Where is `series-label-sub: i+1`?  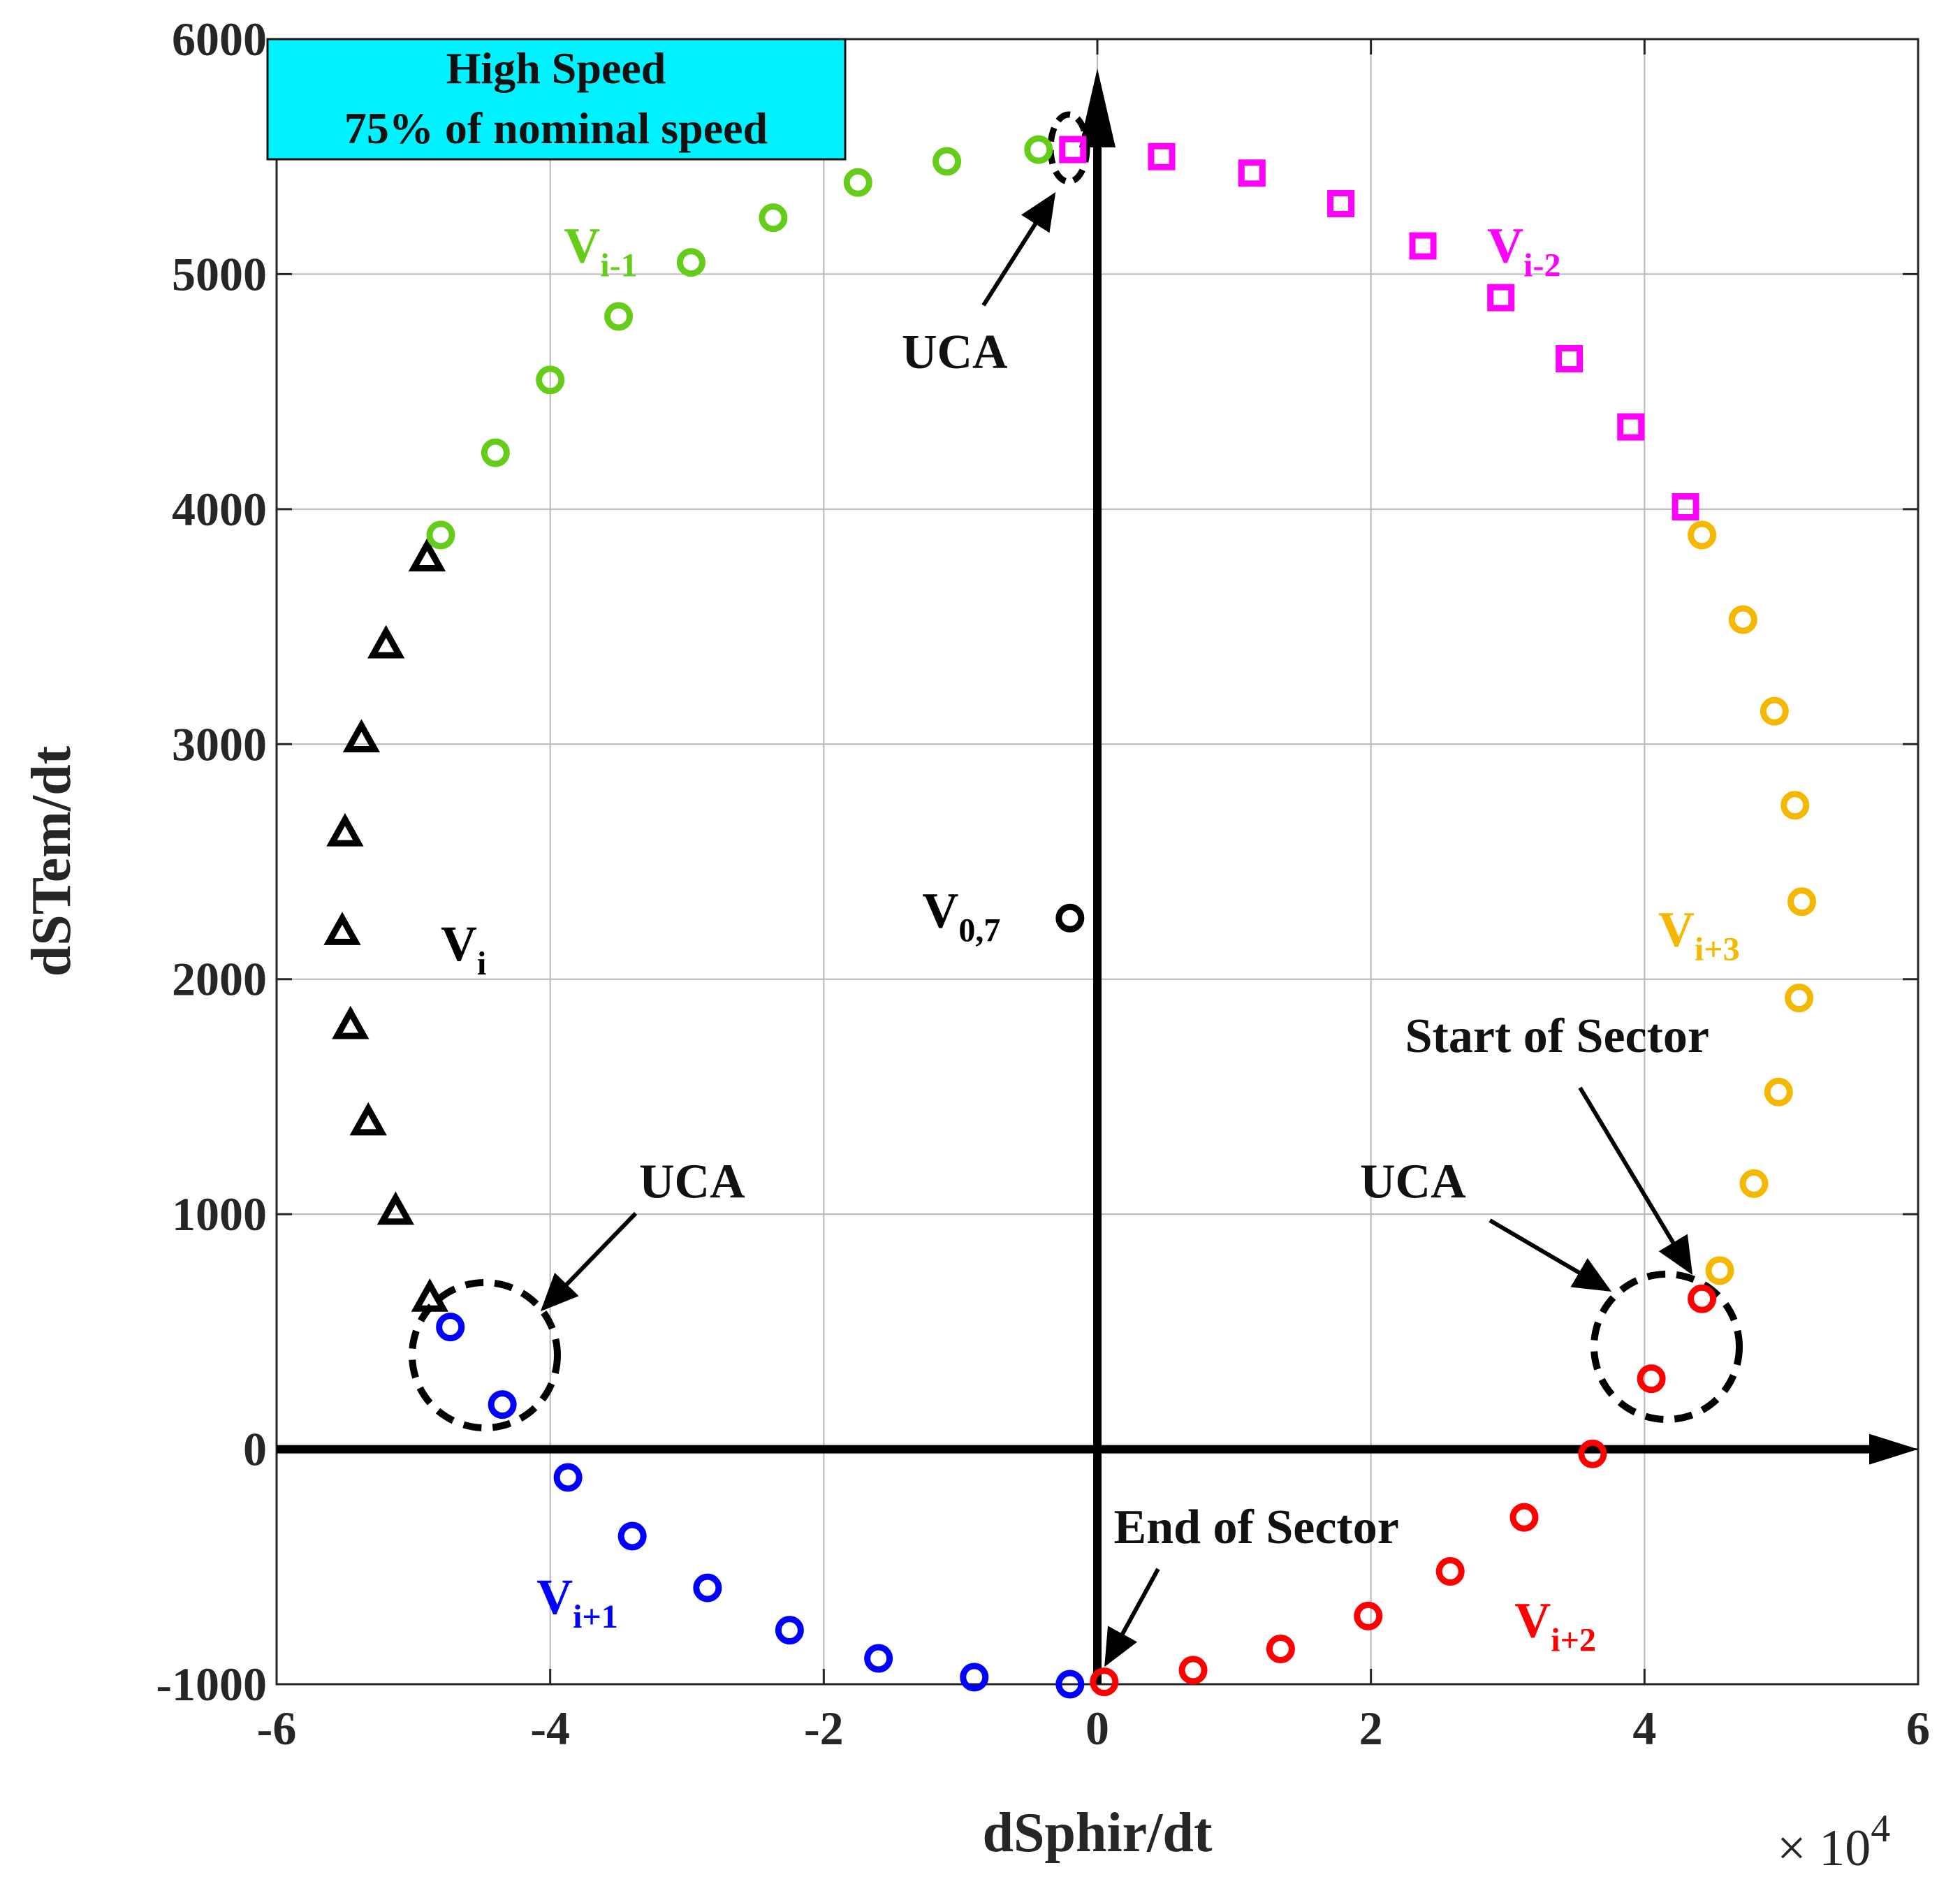 series-label-sub: i+1 is located at coordinates (595, 1616).